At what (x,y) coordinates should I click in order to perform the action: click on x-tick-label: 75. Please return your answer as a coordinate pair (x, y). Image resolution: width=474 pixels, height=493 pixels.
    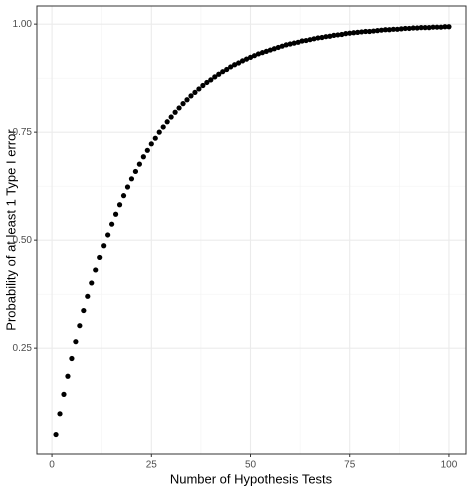
    Looking at the image, I should click on (350, 465).